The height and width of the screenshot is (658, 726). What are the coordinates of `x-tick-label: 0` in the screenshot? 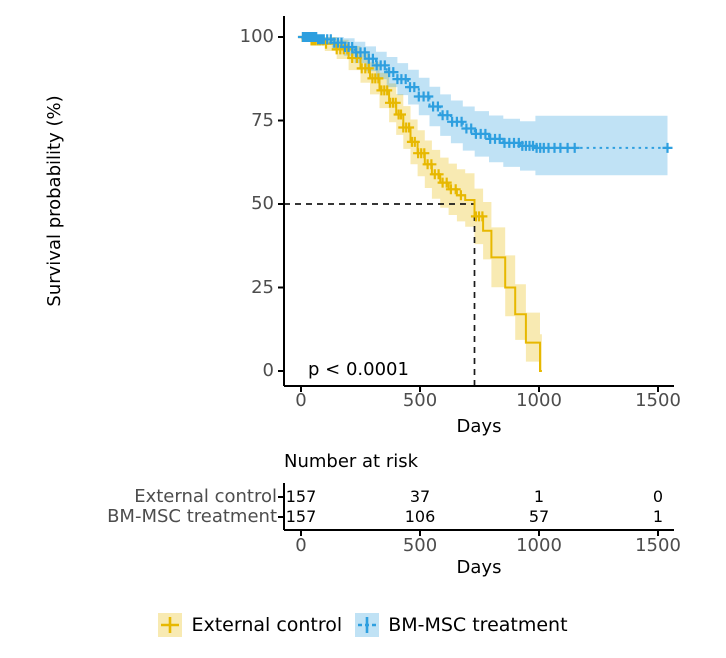 It's located at (301, 400).